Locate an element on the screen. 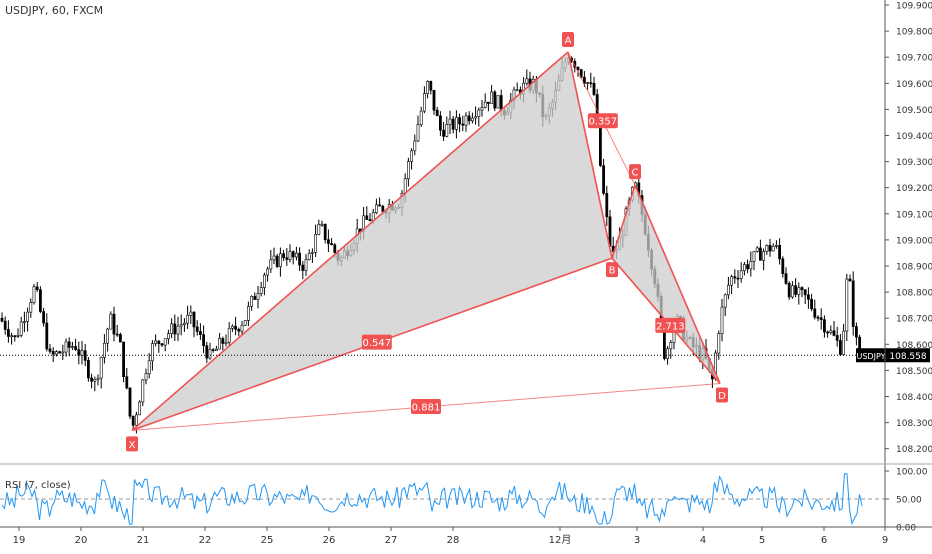  pattern-point-label: D is located at coordinates (722, 396).